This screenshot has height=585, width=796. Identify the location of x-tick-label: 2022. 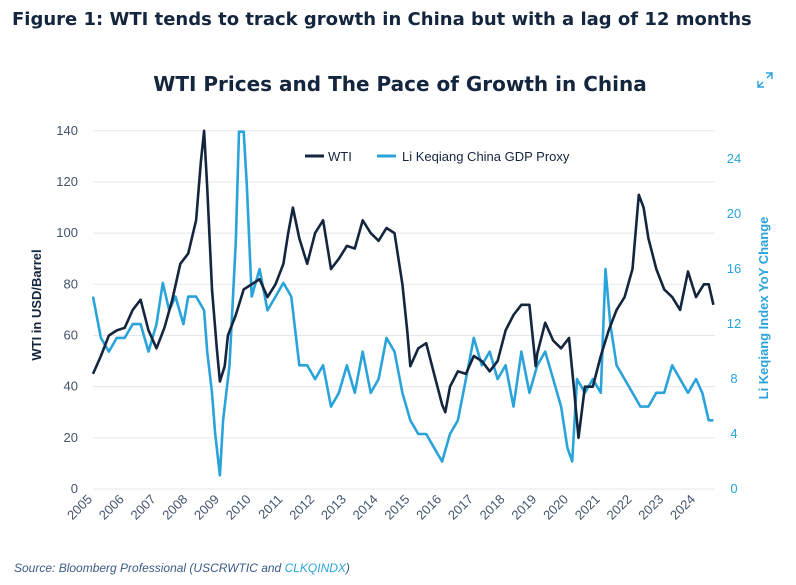
(619, 507).